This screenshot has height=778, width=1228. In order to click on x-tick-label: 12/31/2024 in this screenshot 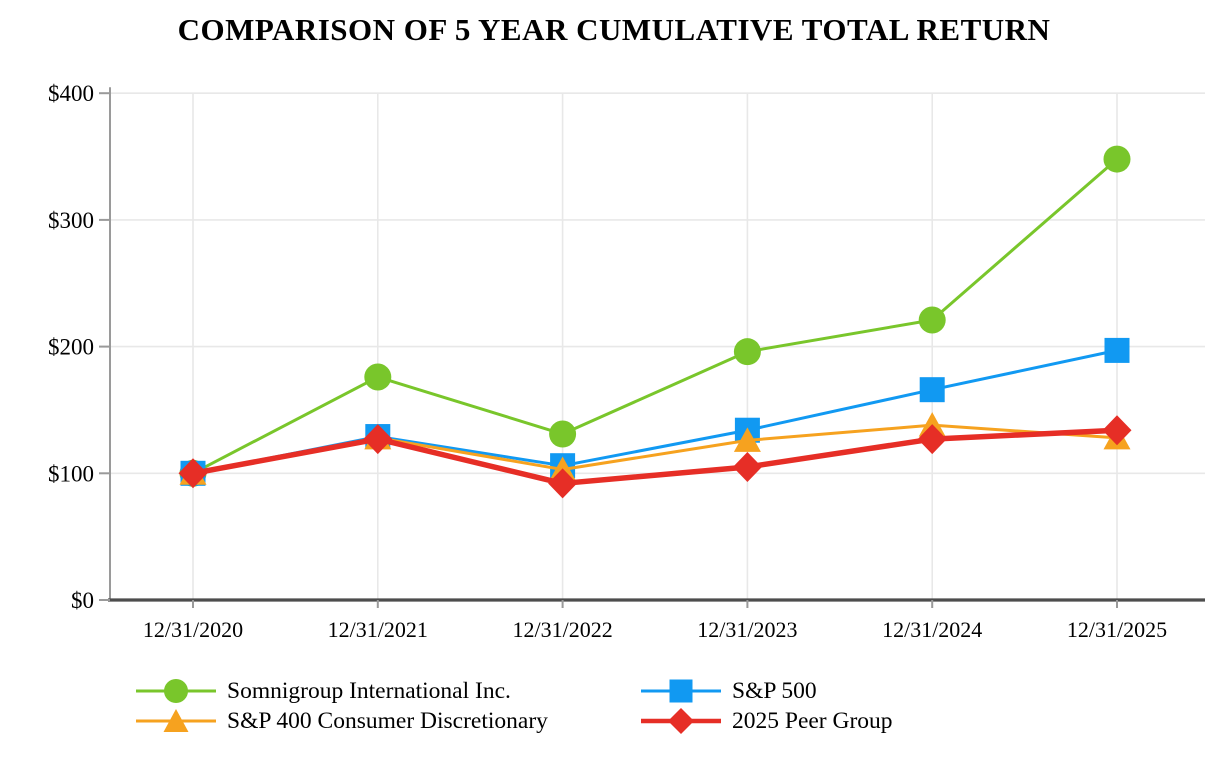, I will do `click(932, 629)`.